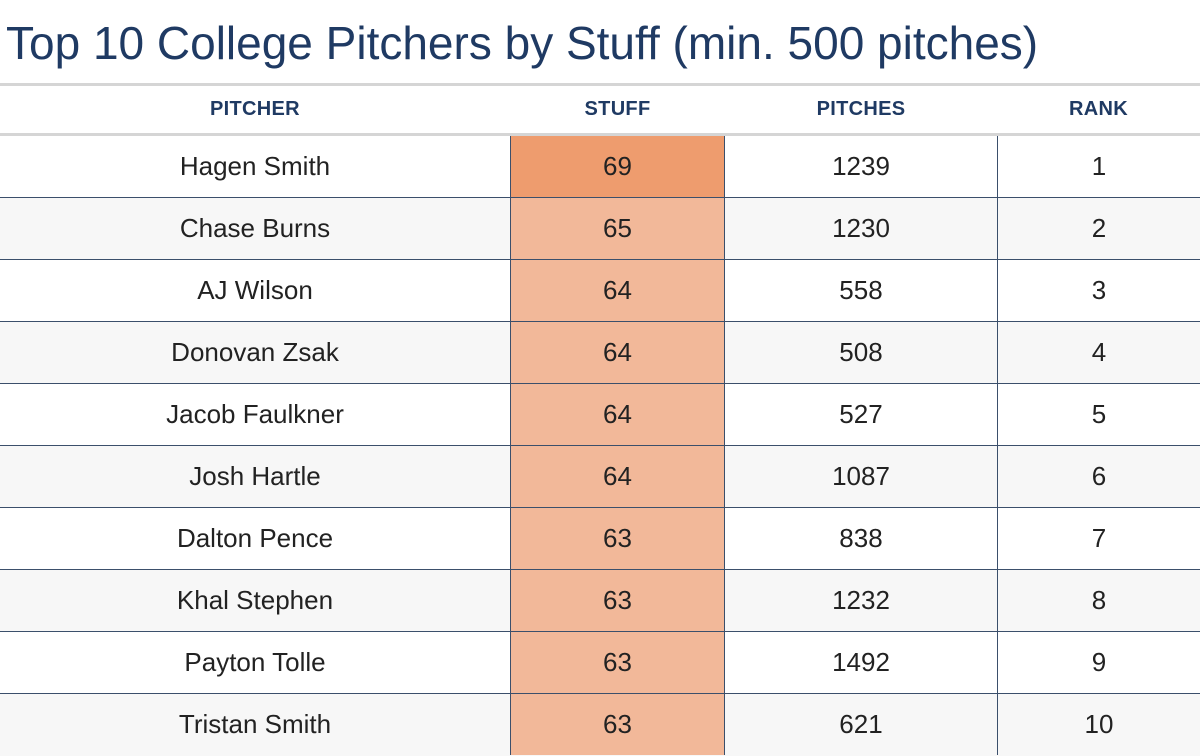 The width and height of the screenshot is (1200, 756). I want to click on cell-pitcher: Khal Stephen, so click(255, 600).